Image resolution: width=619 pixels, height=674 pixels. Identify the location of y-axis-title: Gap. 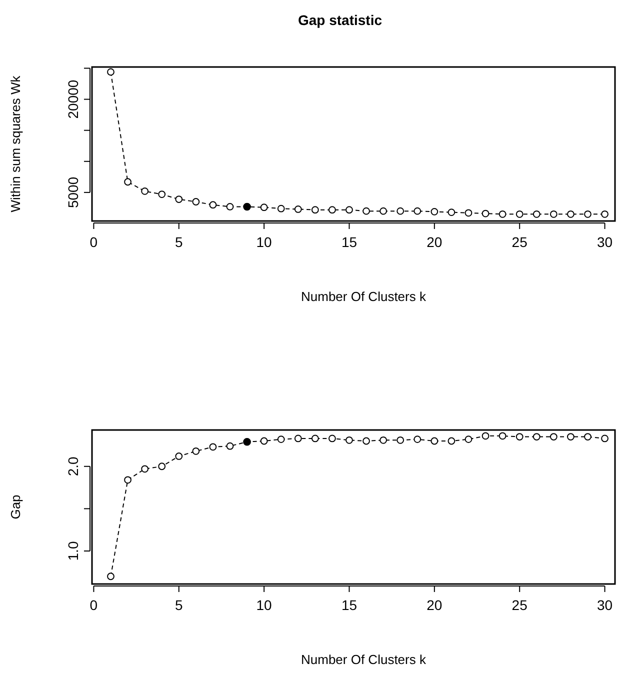
(15, 507).